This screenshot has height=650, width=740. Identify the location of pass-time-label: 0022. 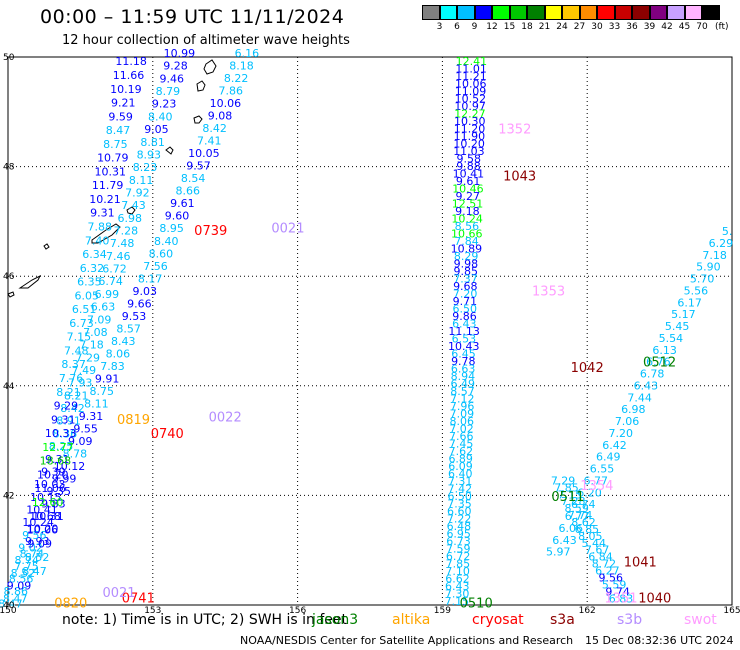
(225, 417).